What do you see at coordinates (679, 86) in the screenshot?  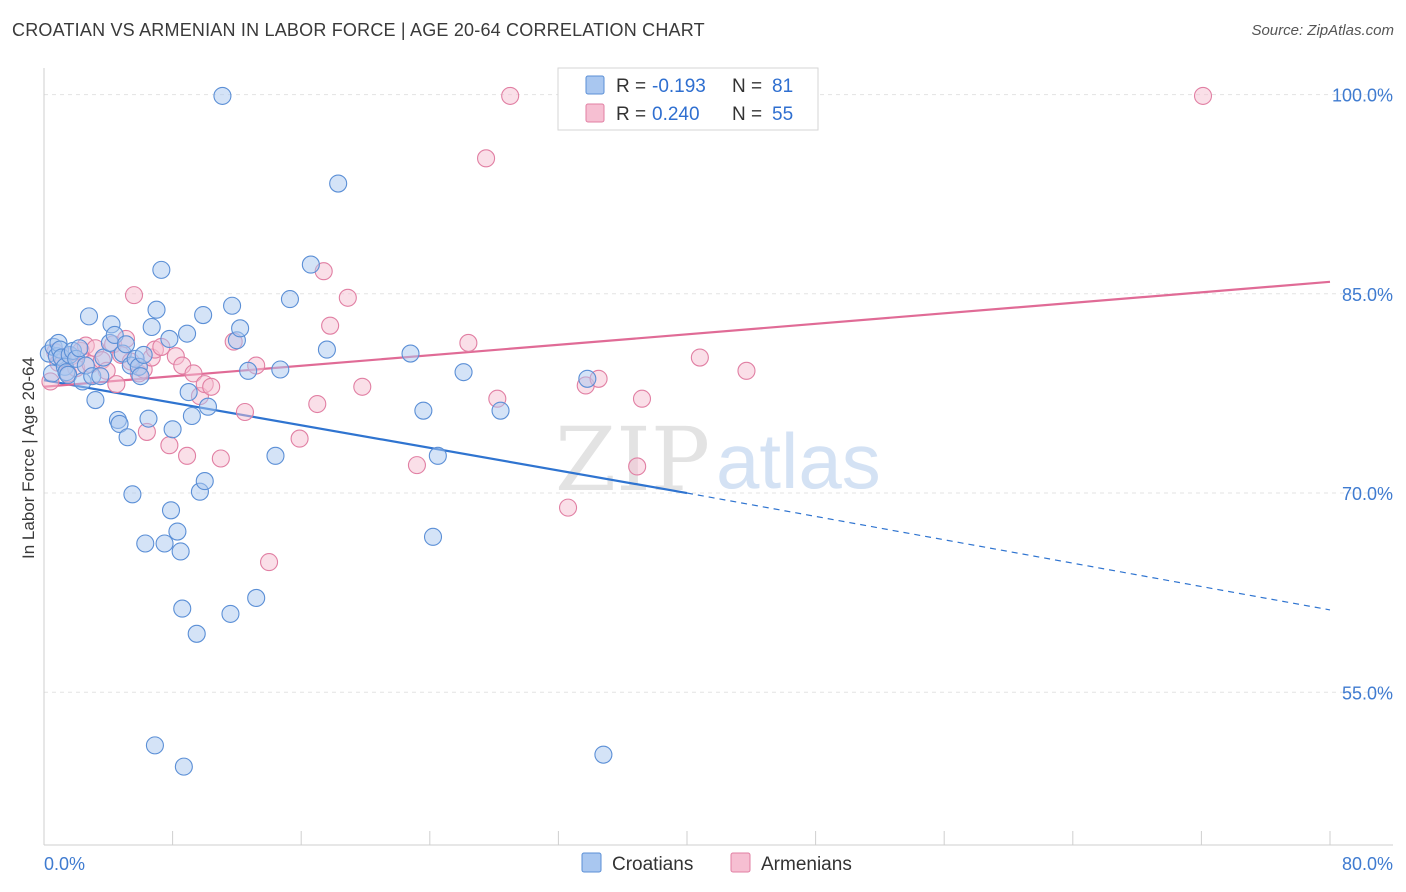 I see `legend-r-value-croatians: -0.193` at bounding box center [679, 86].